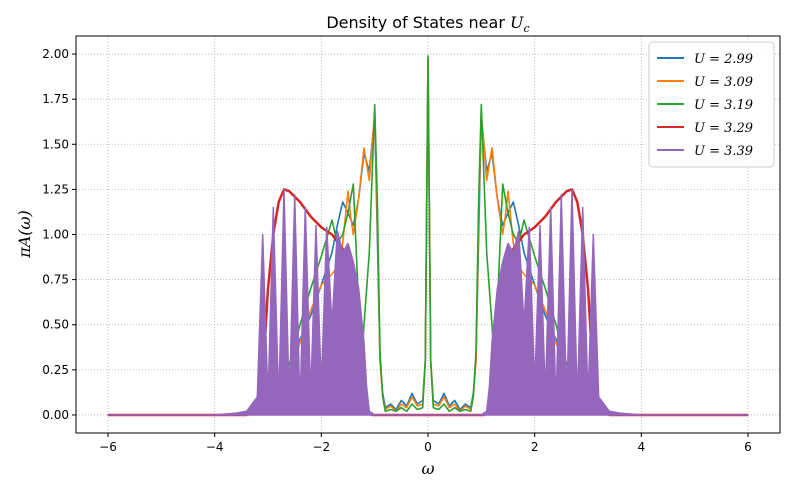  What do you see at coordinates (723, 151) in the screenshot?
I see `legend-entry: U = 3.39` at bounding box center [723, 151].